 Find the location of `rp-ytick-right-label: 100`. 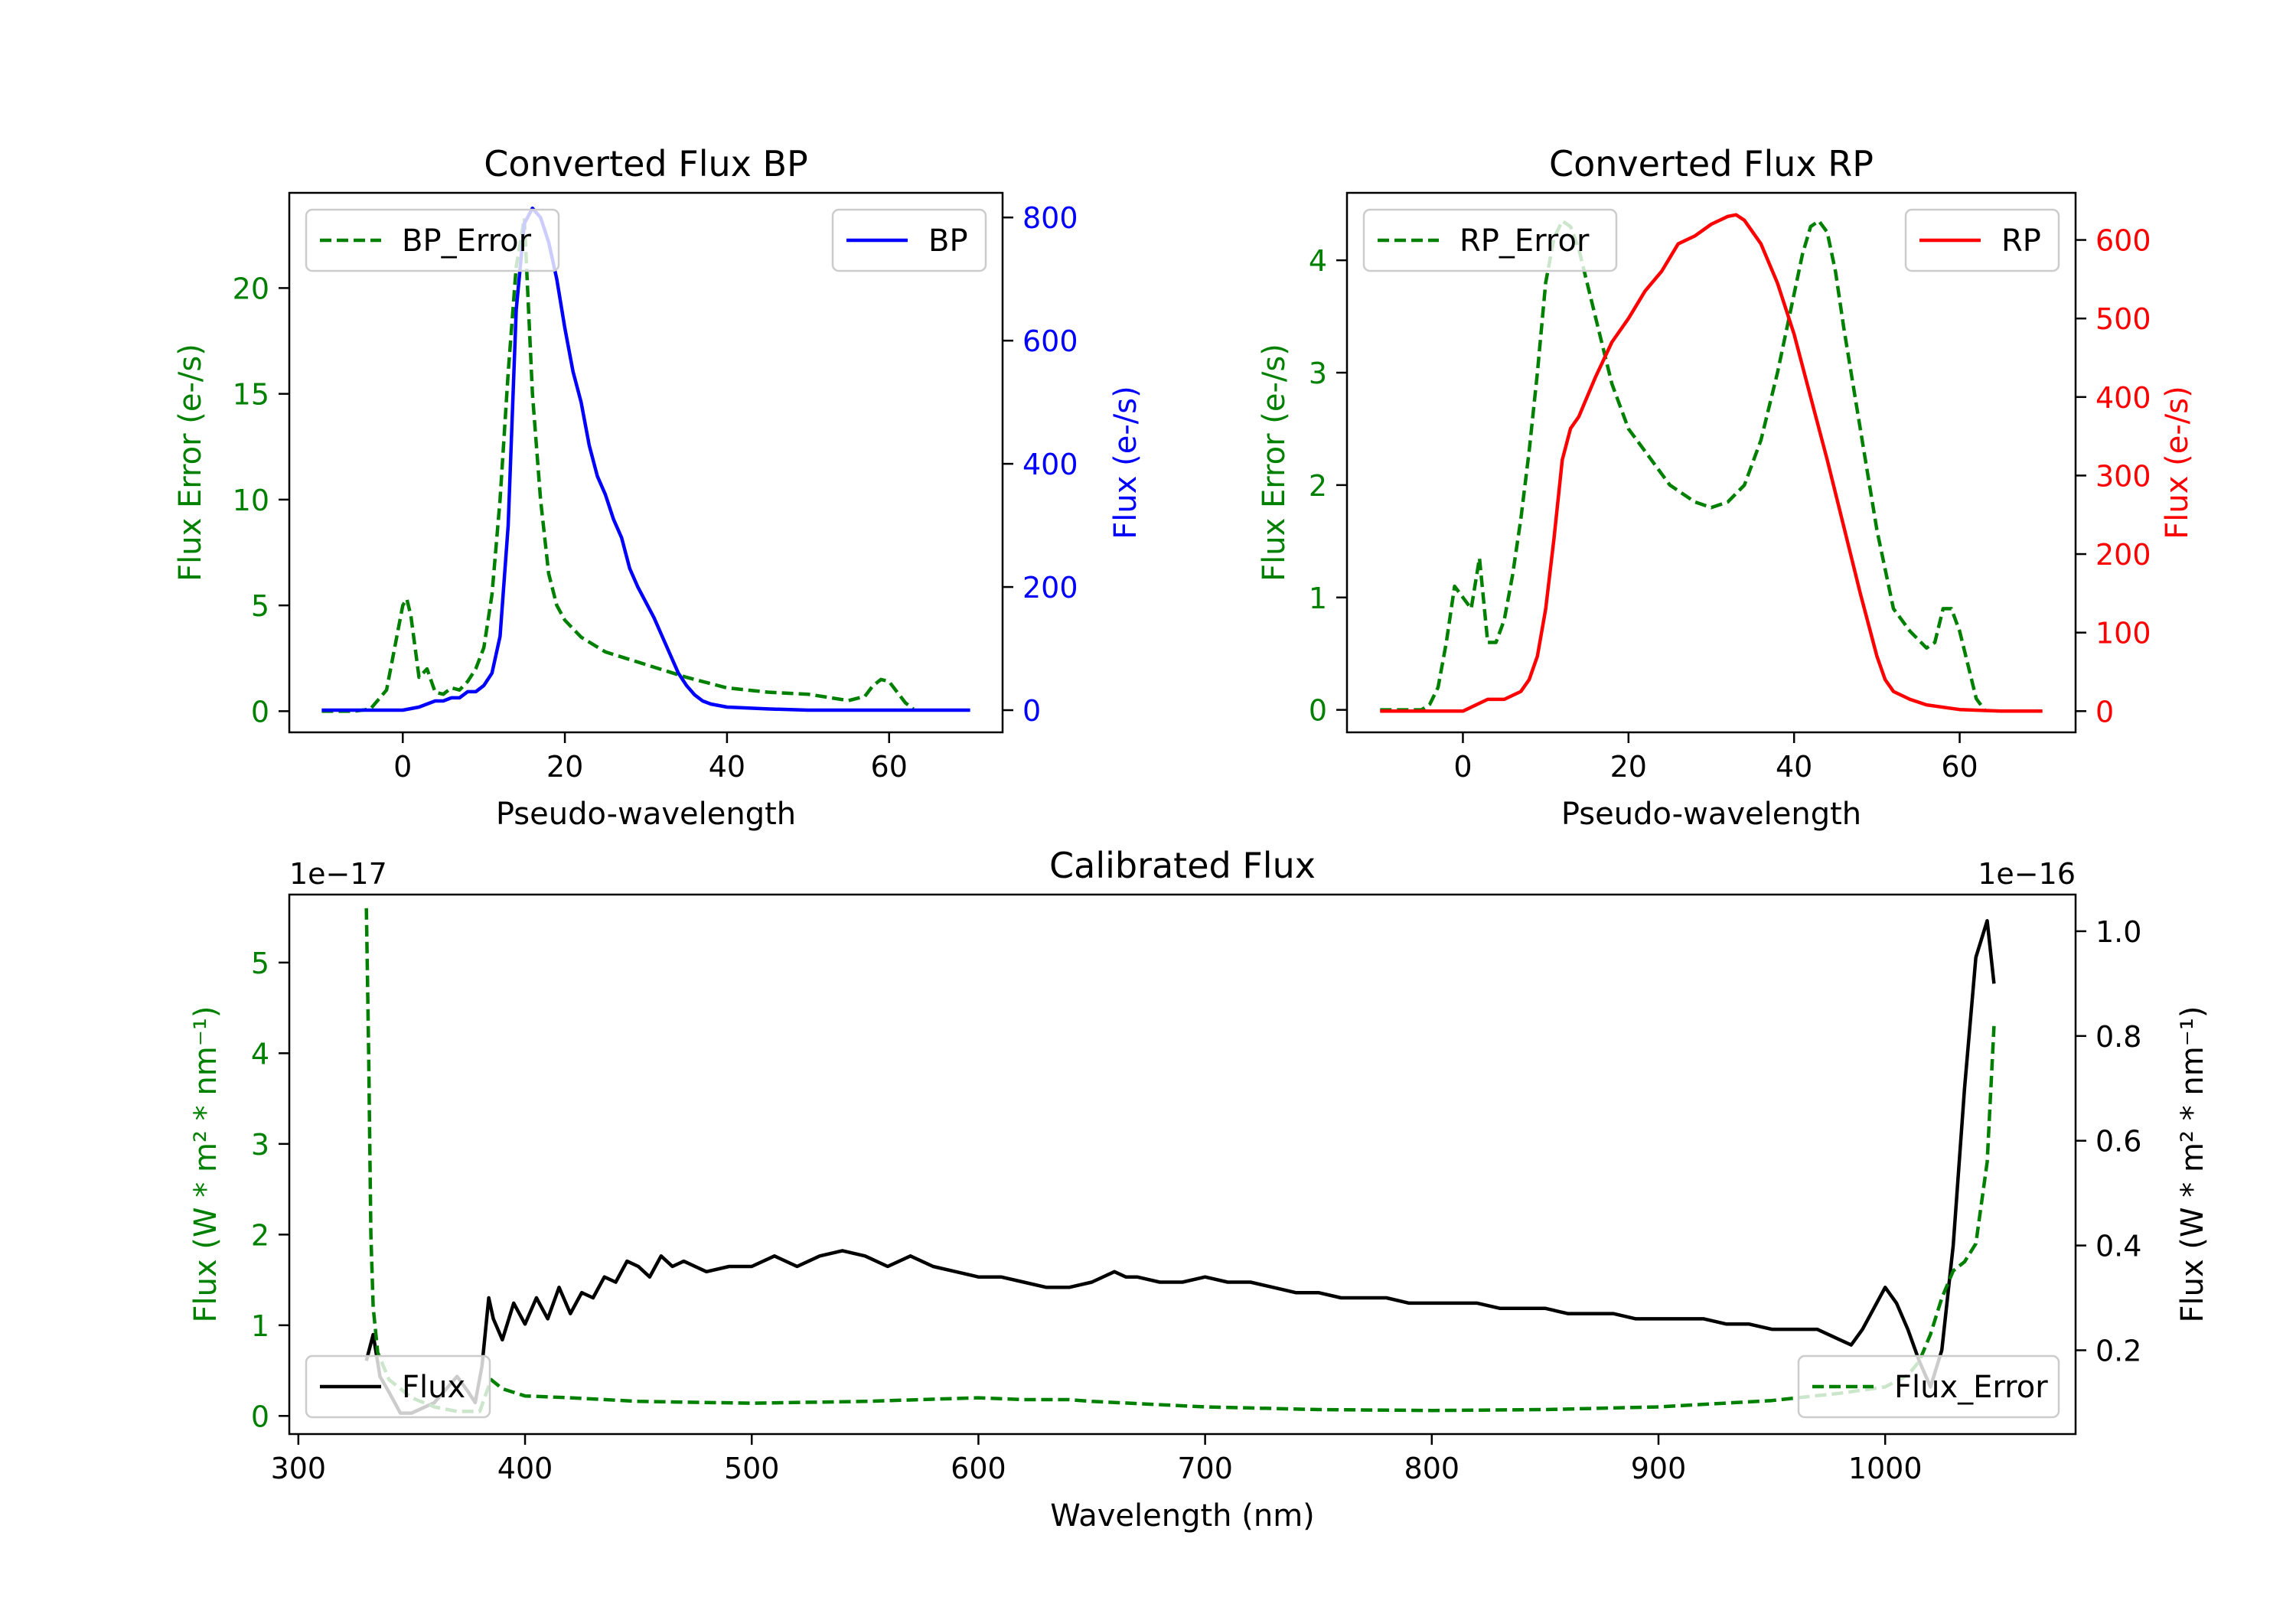

rp-ytick-right-label: 100 is located at coordinates (2123, 633).